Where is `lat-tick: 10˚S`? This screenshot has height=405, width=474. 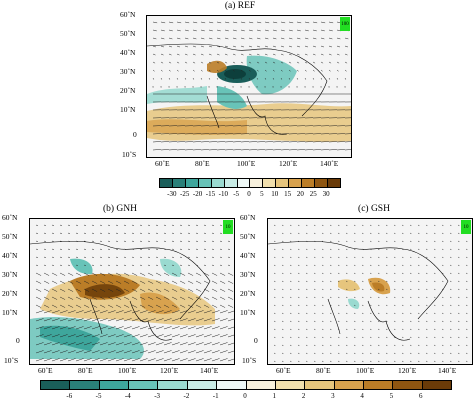
lat-tick: 10˚S is located at coordinates (129, 154).